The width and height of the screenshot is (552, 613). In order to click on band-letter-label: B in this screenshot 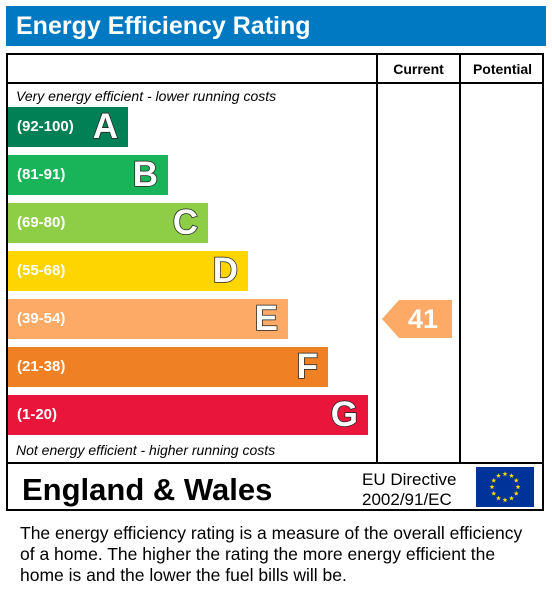, I will do `click(145, 174)`.